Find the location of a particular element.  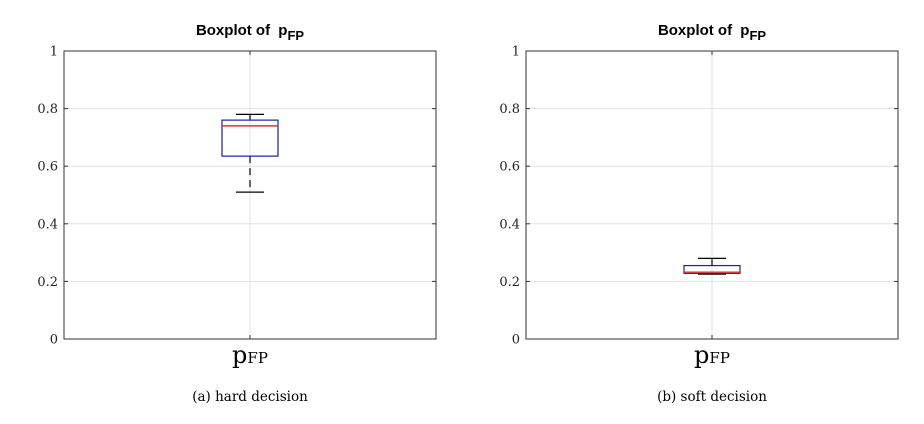

subfigure-caption: (a) hard decision is located at coordinates (250, 397).